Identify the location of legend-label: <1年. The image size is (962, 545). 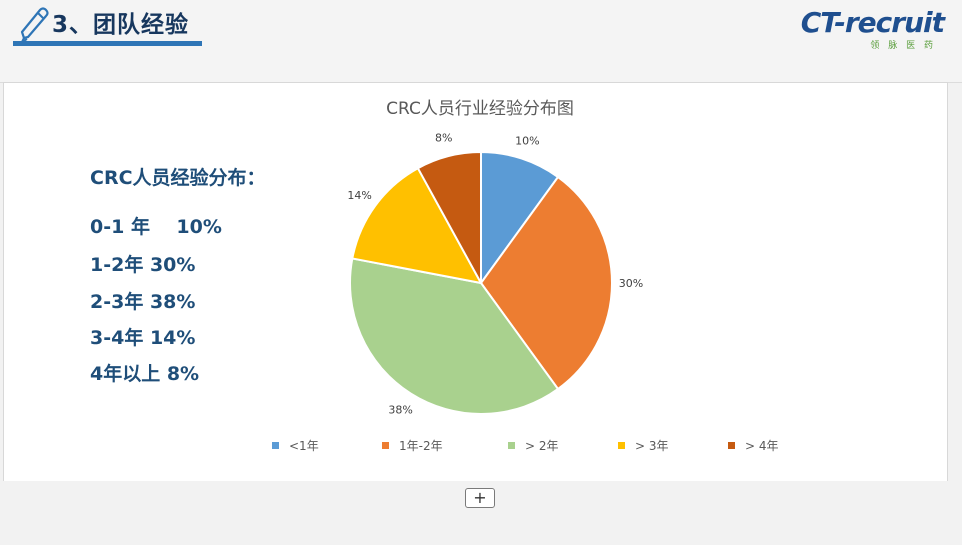
(304, 446).